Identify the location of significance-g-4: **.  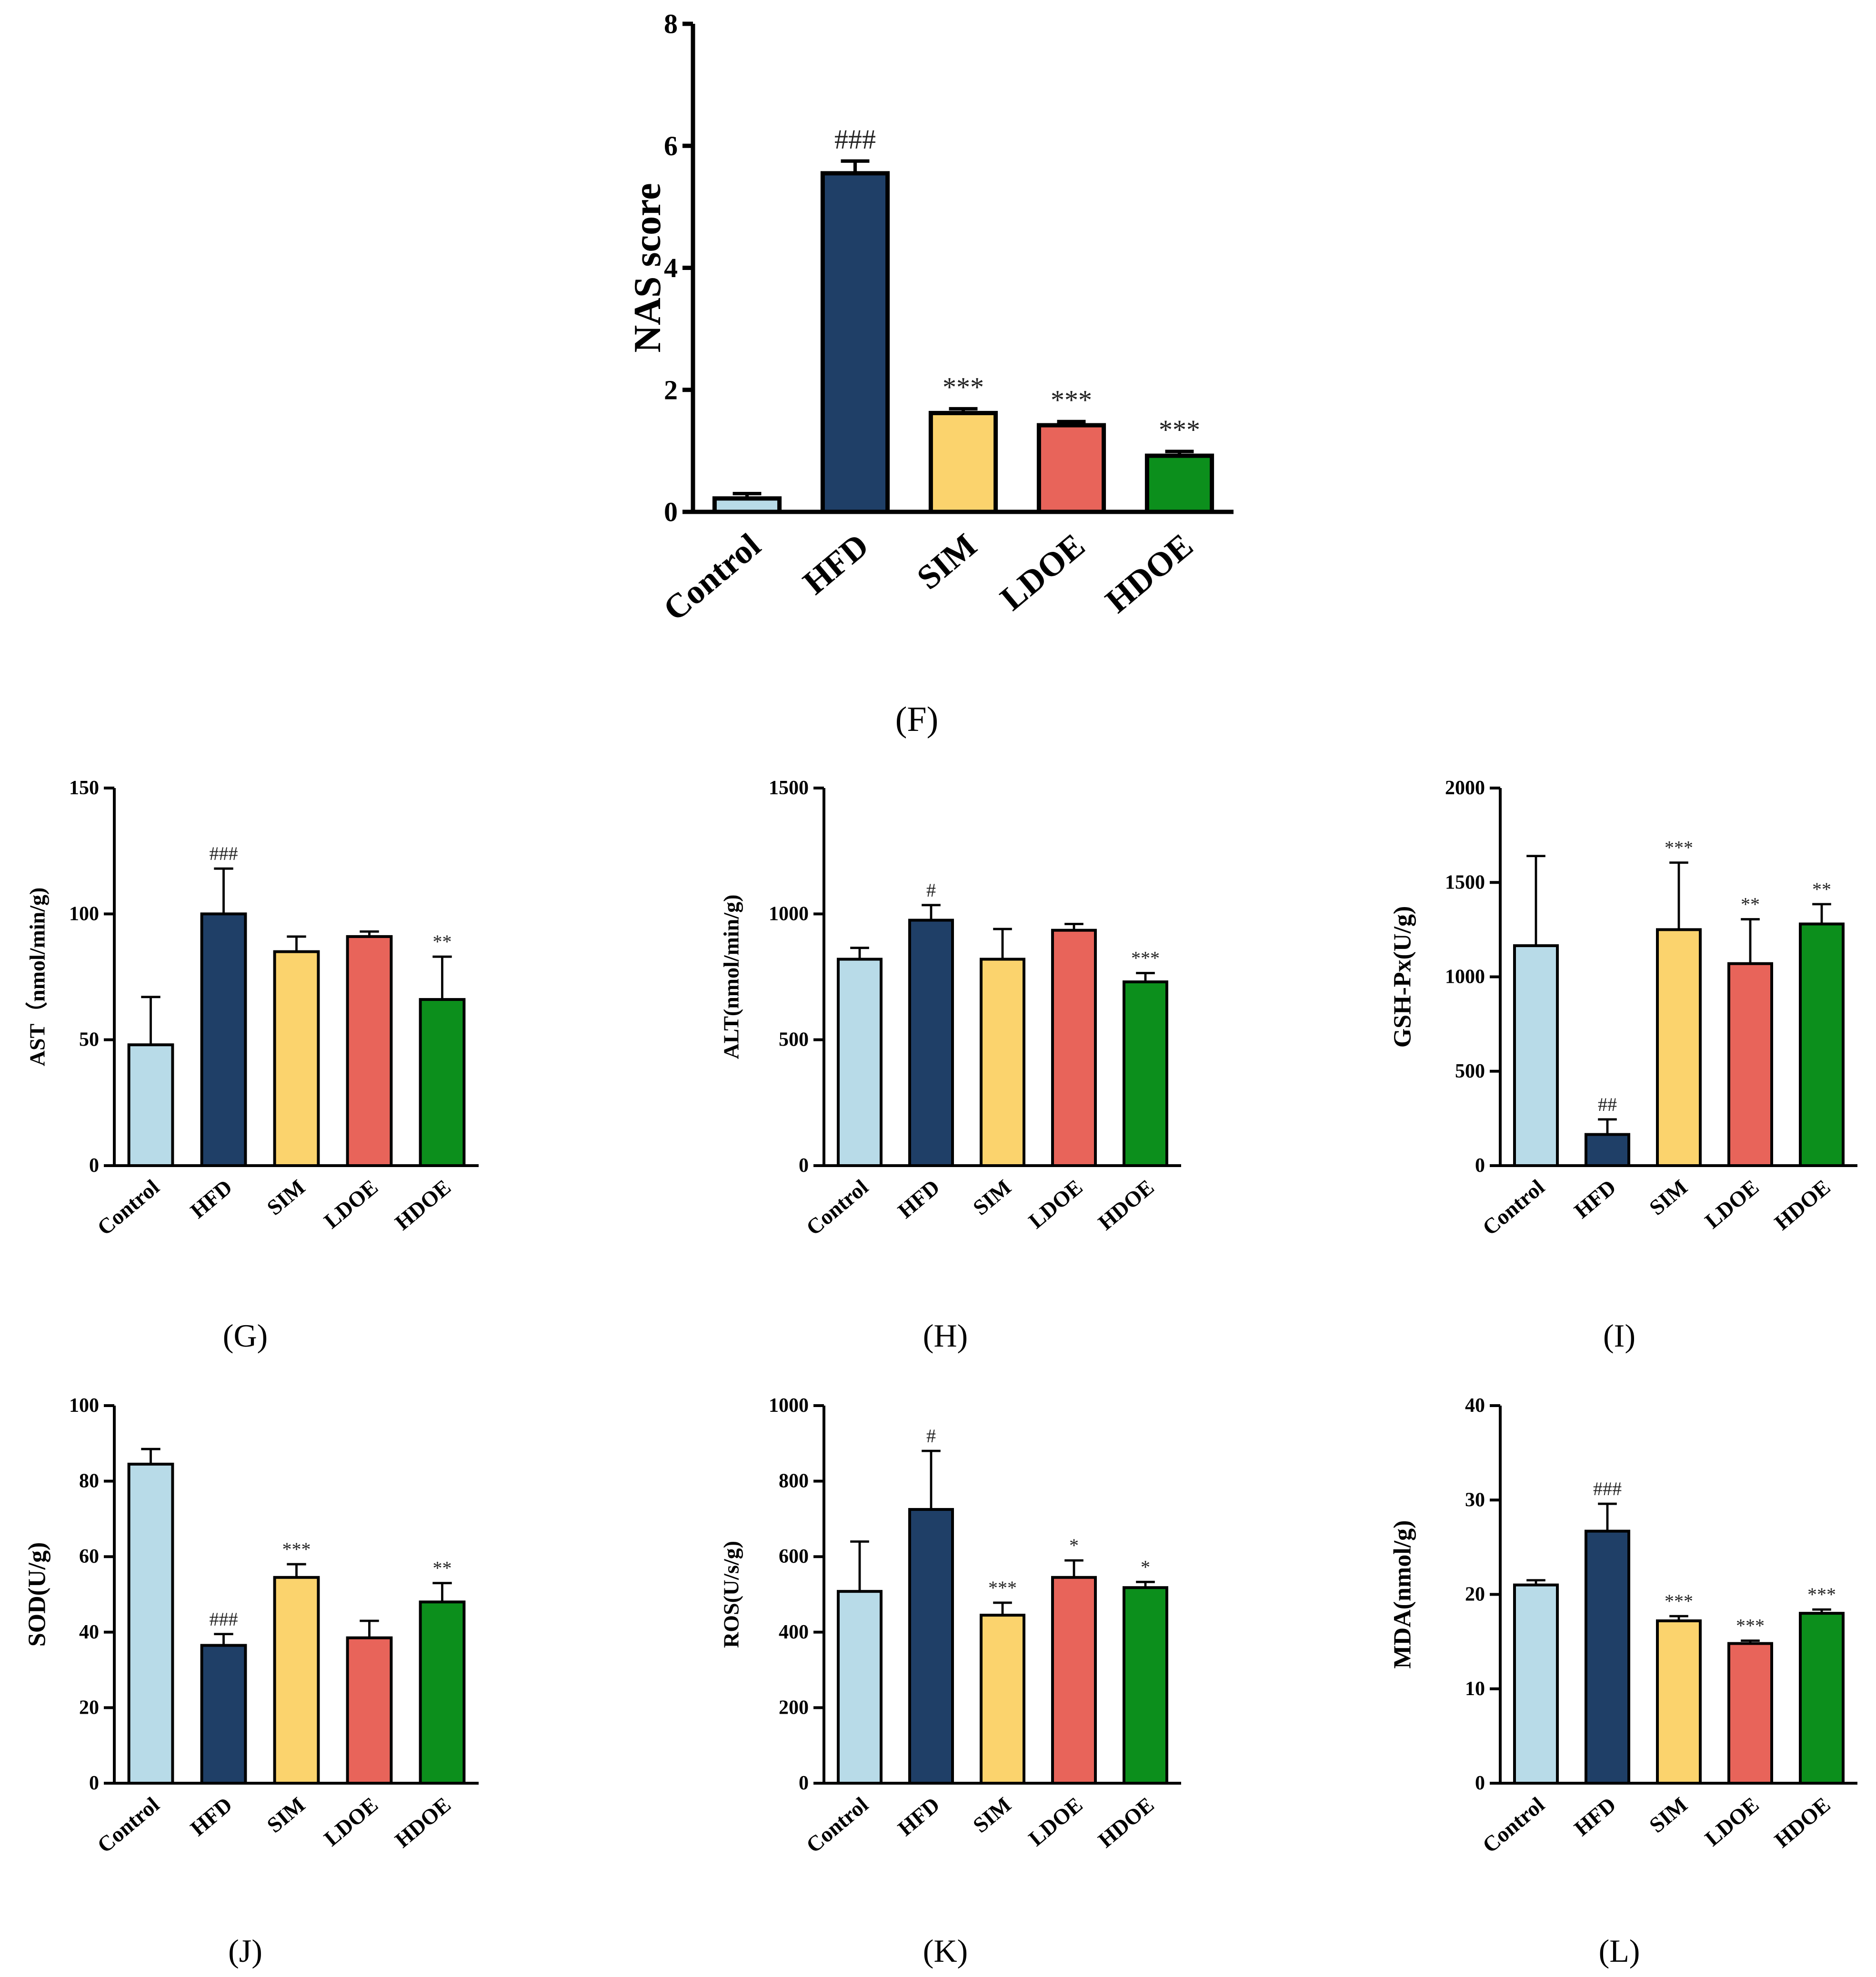
(442, 941).